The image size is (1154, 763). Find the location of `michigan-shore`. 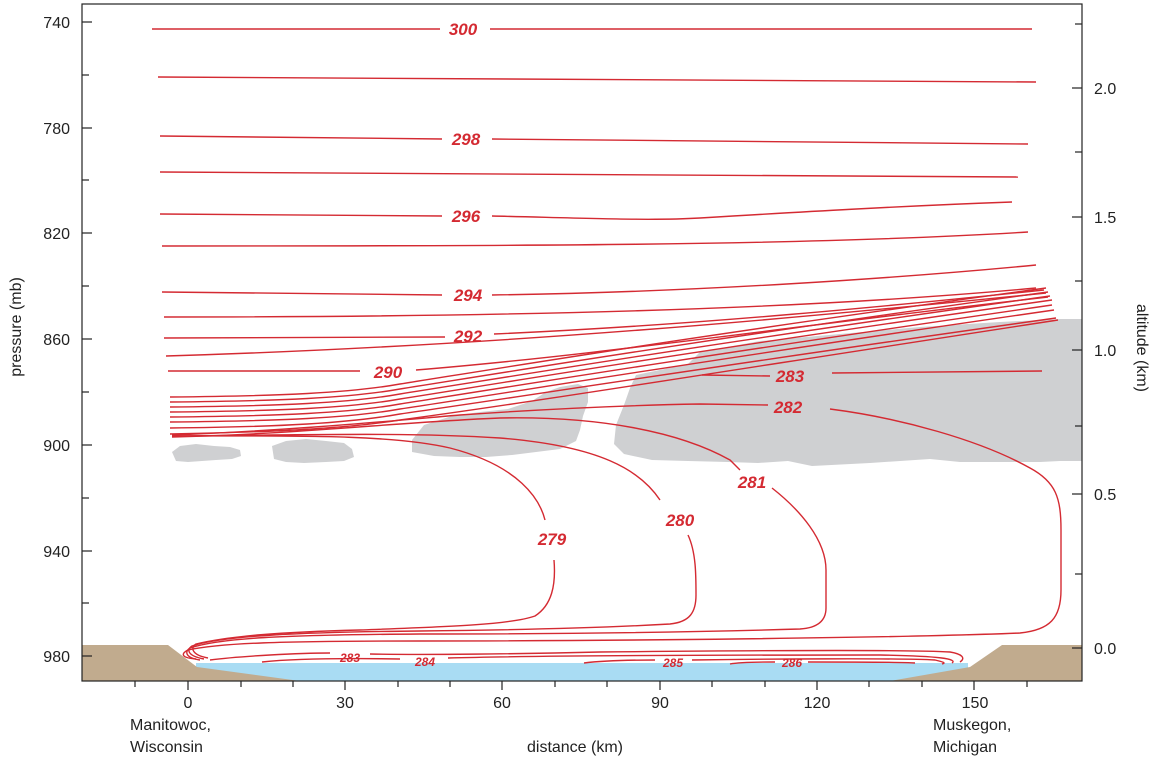

michigan-shore is located at coordinates (986, 663).